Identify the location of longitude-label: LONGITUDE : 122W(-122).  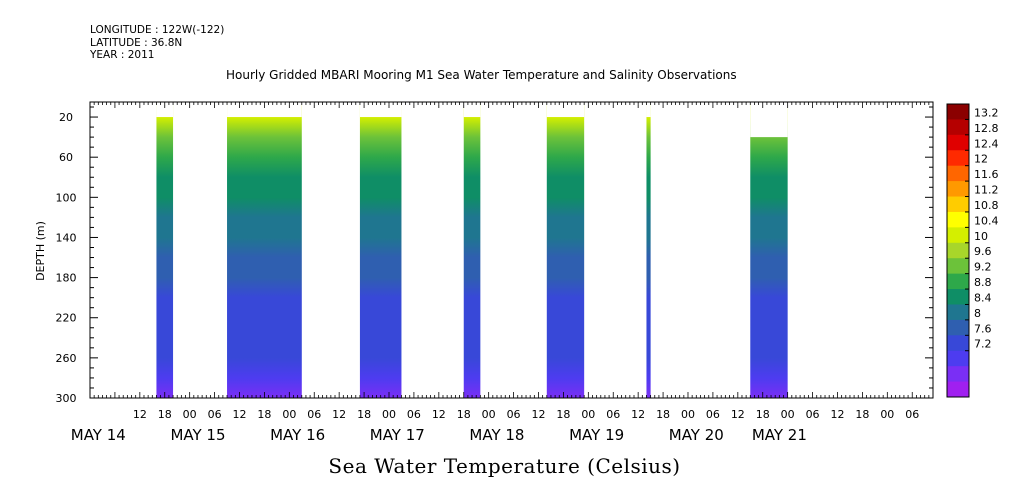
(157, 30).